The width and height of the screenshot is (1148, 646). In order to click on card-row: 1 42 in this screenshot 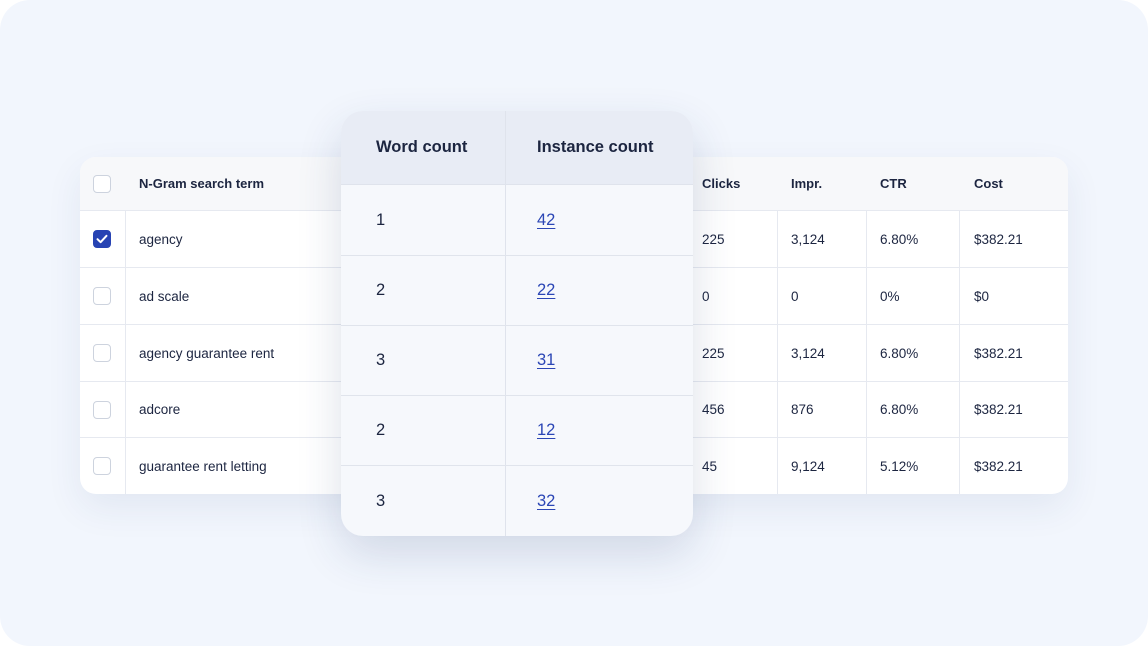, I will do `click(517, 221)`.